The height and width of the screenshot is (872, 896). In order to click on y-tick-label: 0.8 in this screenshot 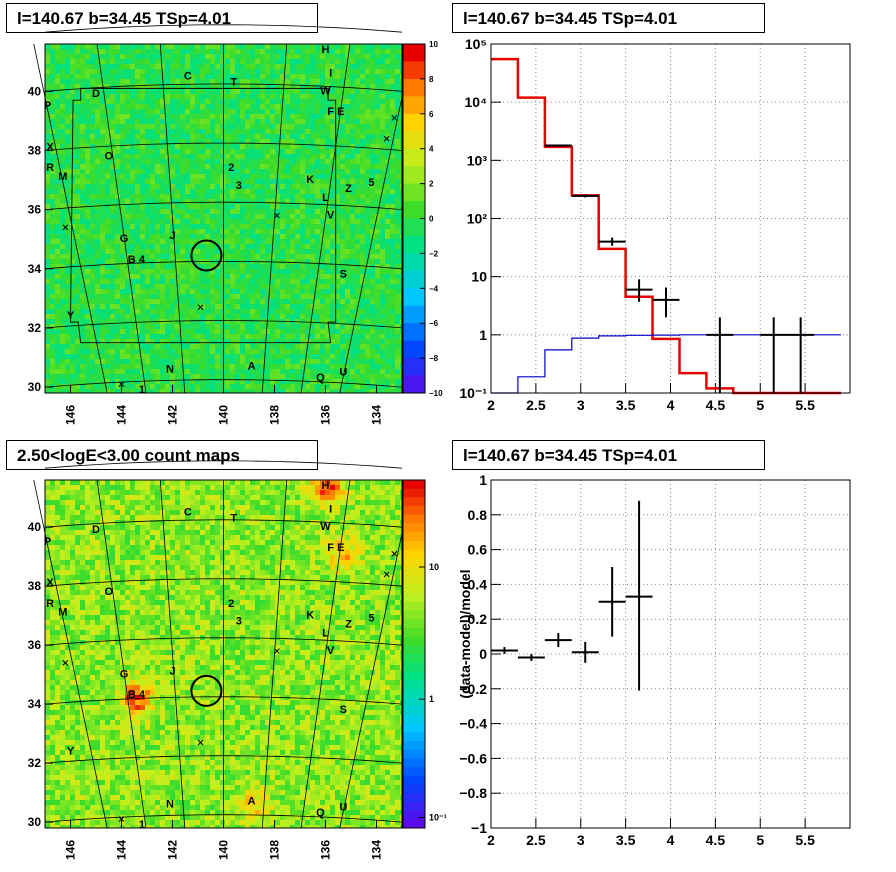, I will do `click(478, 515)`.